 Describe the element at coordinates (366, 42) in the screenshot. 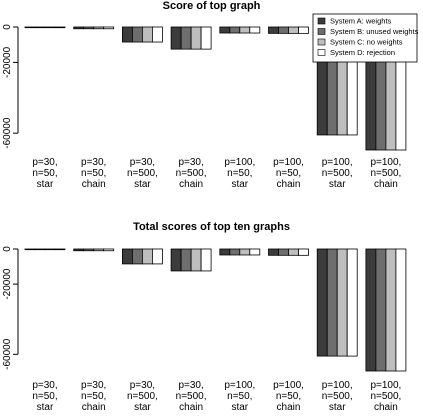

I see `legend-entry: System C: no weights` at that location.